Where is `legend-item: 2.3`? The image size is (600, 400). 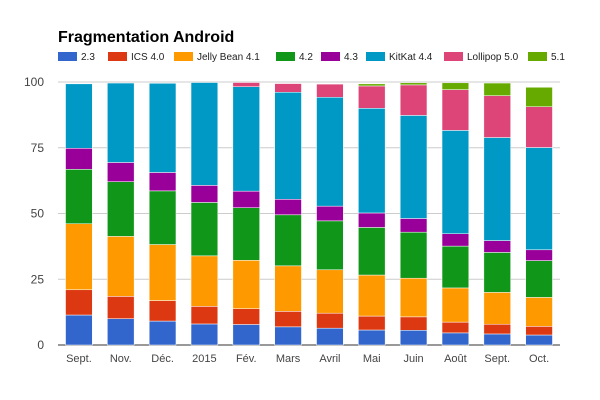 legend-item: 2.3 is located at coordinates (76, 57).